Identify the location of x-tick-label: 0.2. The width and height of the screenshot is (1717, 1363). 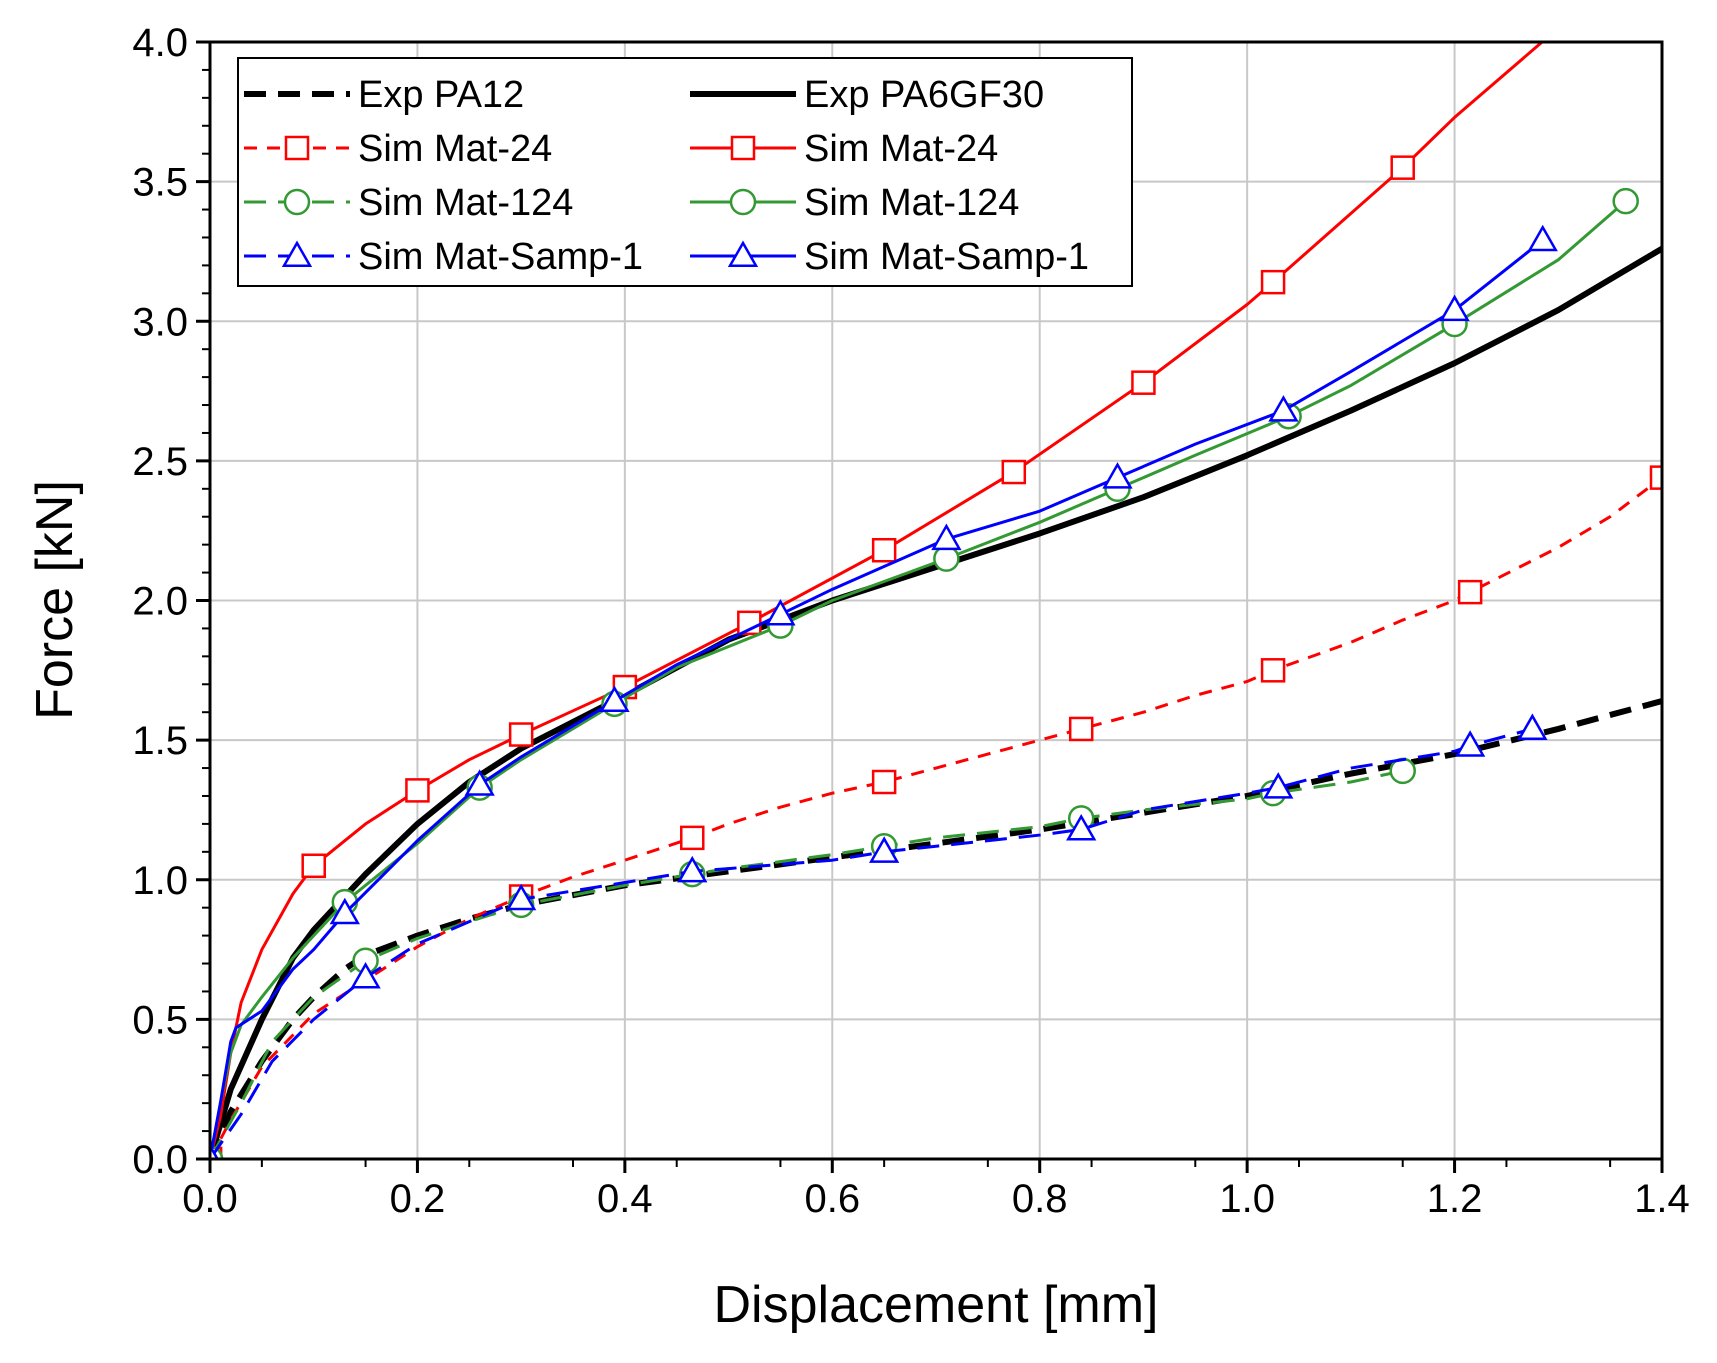
(418, 1199).